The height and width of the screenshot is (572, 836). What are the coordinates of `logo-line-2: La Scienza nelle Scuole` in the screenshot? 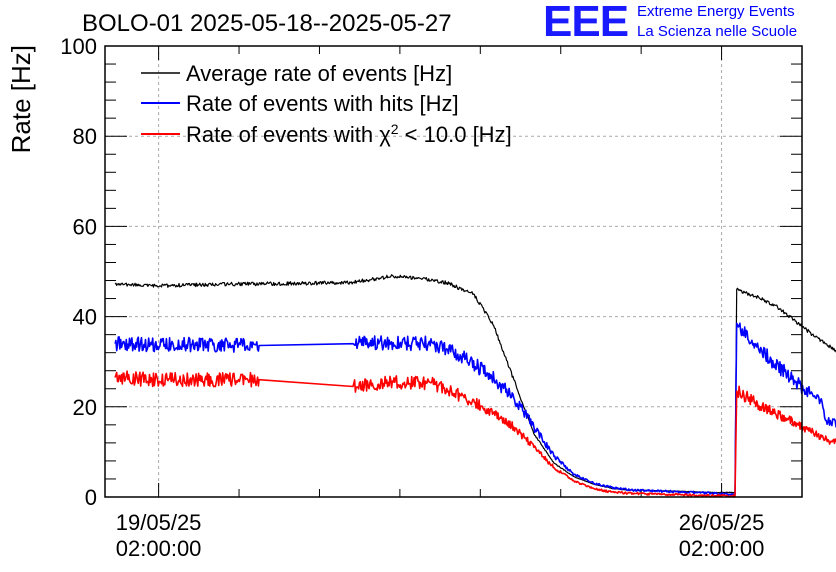 It's located at (717, 31).